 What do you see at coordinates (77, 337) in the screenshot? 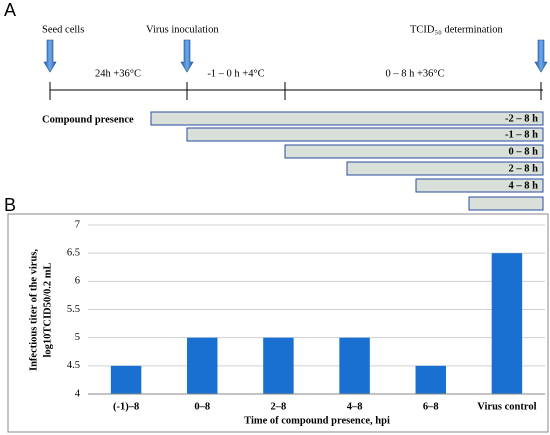
I see `y-tick-label: 5` at bounding box center [77, 337].